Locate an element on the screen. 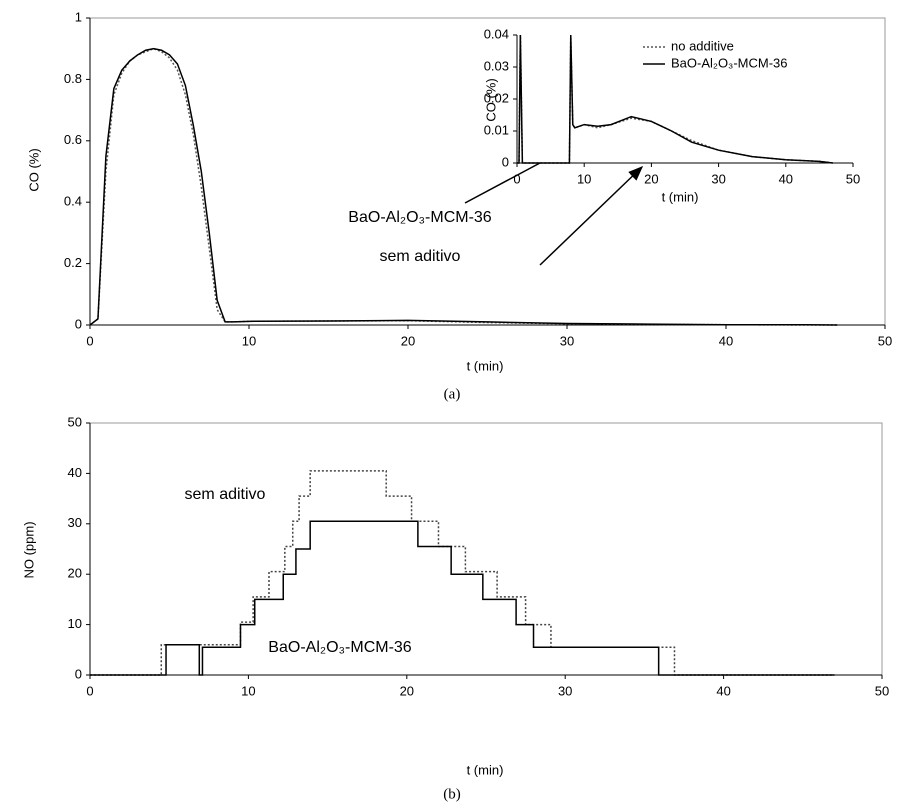 This screenshot has height=805, width=905. caption: (a) is located at coordinates (452, 394).